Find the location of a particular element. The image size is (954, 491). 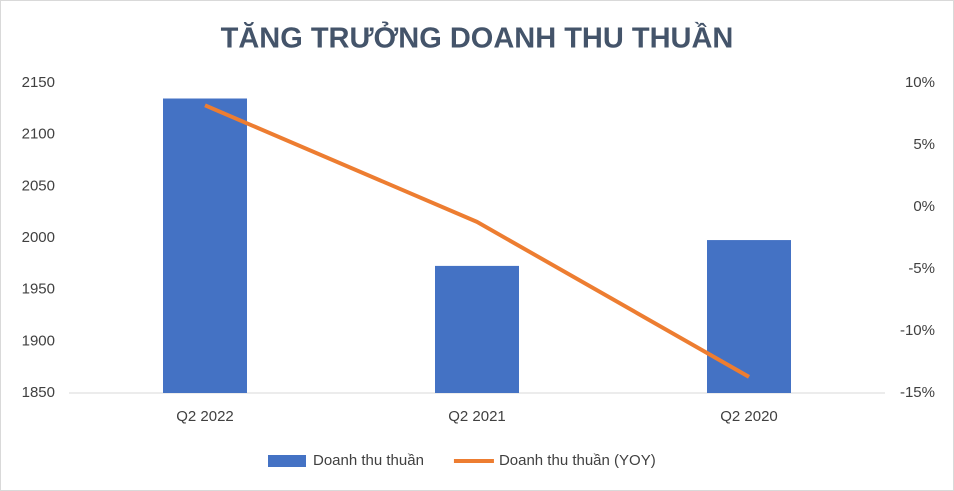

y2-tick-label: 5% is located at coordinates (924, 144).